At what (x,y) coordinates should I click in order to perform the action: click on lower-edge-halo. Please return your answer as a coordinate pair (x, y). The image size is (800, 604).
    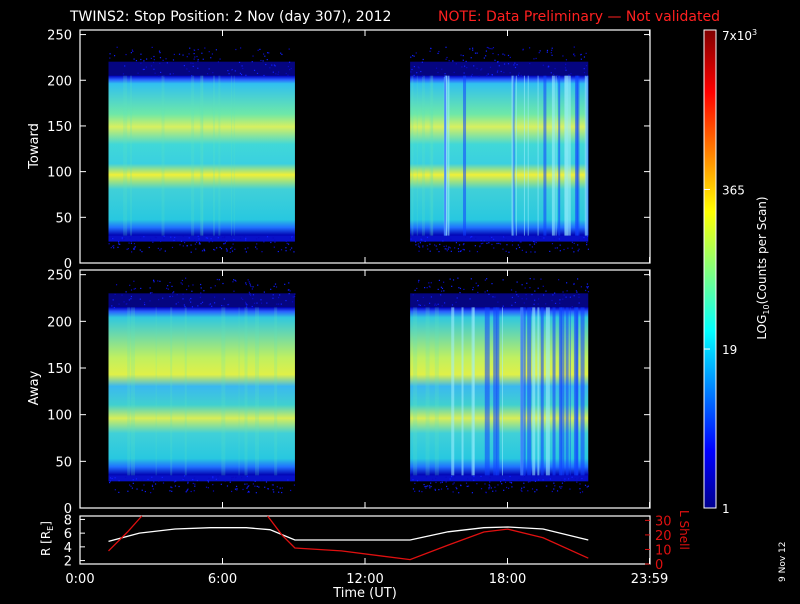
    Looking at the image, I should click on (201, 476).